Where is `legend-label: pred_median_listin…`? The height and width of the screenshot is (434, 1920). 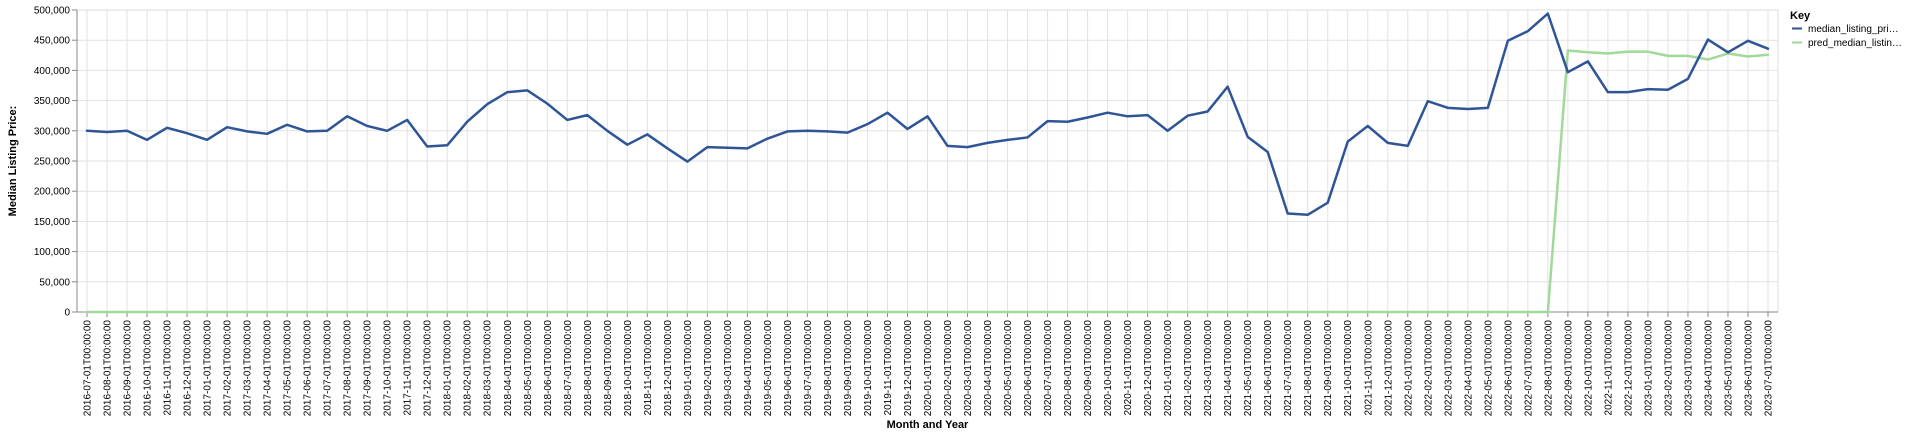 legend-label: pred_median_listin… is located at coordinates (1855, 43).